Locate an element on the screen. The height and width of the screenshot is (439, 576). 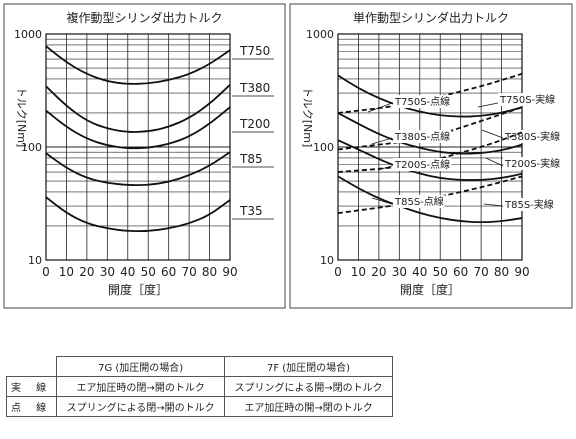
series-label: T750 is located at coordinates (254, 51).